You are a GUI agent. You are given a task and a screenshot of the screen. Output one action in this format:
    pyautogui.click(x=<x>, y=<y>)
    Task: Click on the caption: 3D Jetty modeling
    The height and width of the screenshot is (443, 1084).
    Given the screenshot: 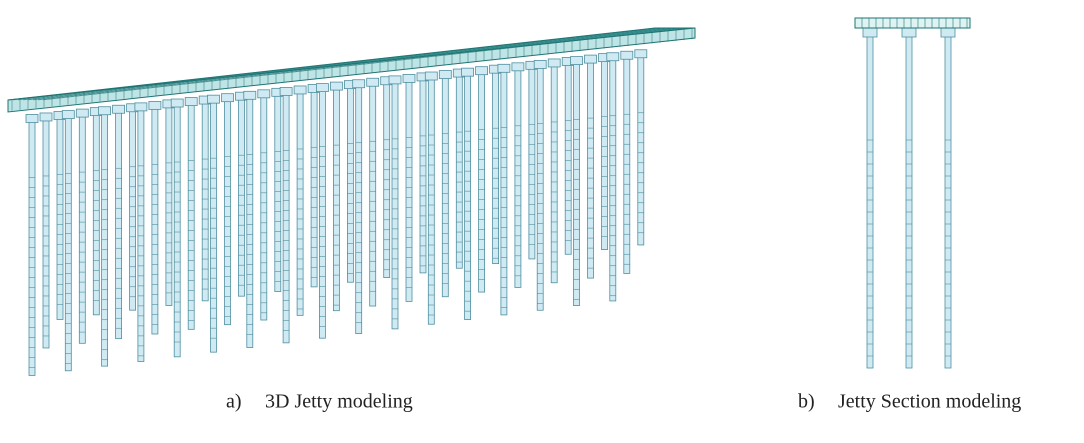 What is the action you would take?
    pyautogui.click(x=339, y=402)
    